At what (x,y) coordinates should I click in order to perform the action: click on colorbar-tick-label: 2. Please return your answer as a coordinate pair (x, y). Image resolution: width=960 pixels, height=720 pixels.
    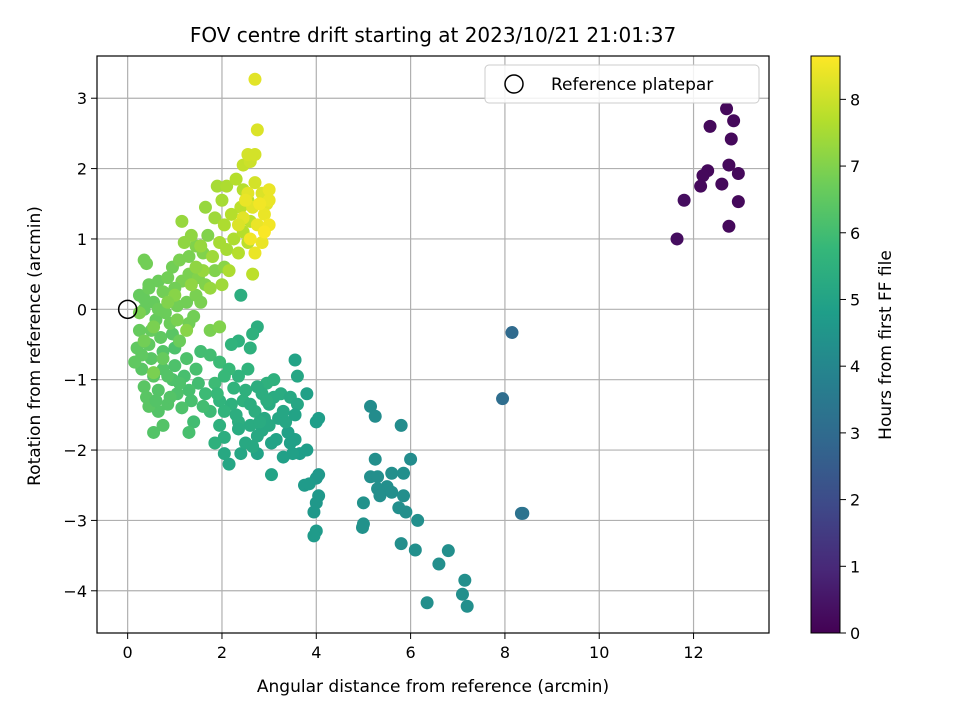
    Looking at the image, I should click on (855, 500).